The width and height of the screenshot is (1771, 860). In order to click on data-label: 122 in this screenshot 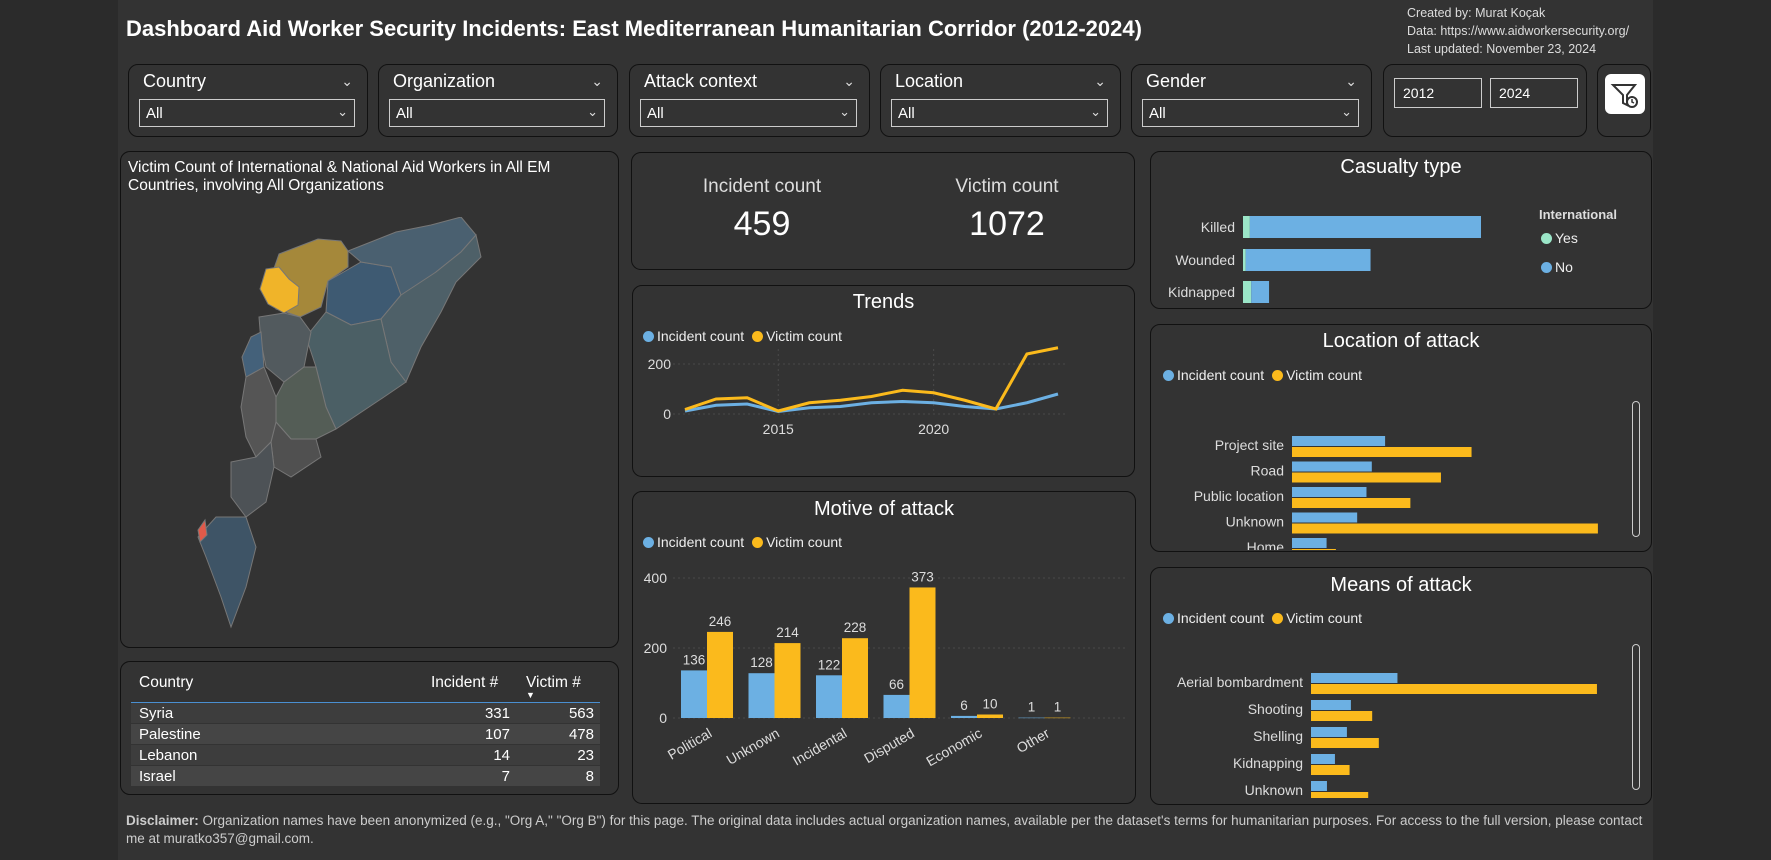, I will do `click(829, 664)`.